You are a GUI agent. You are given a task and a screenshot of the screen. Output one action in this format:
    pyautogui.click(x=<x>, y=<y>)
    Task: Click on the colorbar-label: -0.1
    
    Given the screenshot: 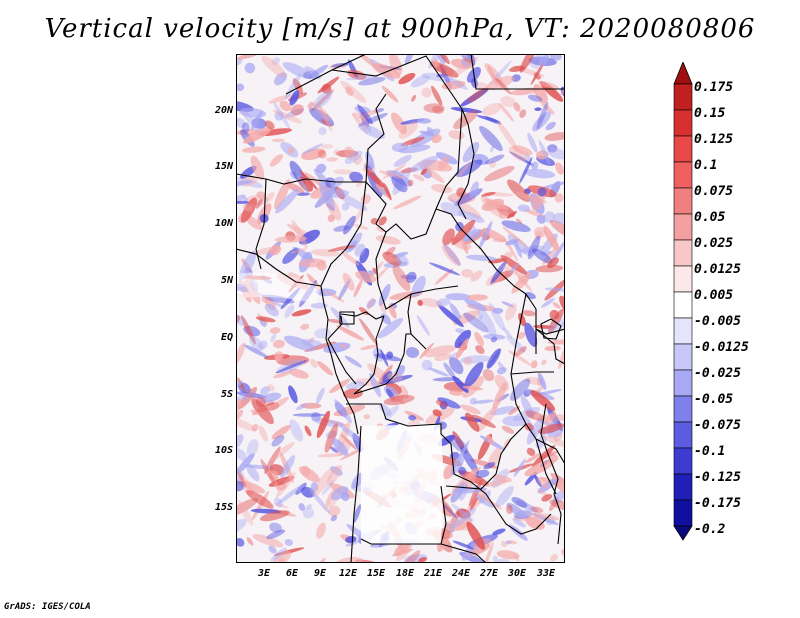 What is the action you would take?
    pyautogui.click(x=710, y=451)
    